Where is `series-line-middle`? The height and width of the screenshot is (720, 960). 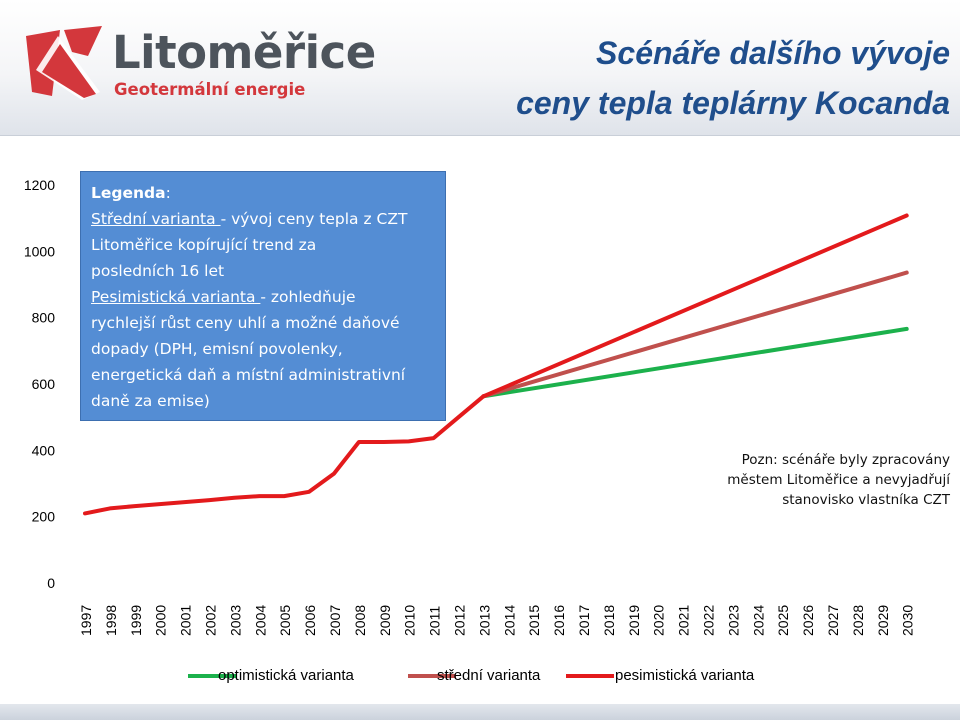
series-line-middle is located at coordinates (695, 334).